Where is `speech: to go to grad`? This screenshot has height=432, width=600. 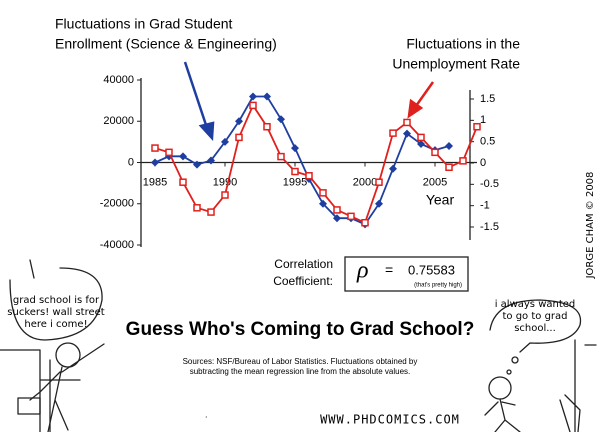 speech: to go to grad is located at coordinates (534, 316).